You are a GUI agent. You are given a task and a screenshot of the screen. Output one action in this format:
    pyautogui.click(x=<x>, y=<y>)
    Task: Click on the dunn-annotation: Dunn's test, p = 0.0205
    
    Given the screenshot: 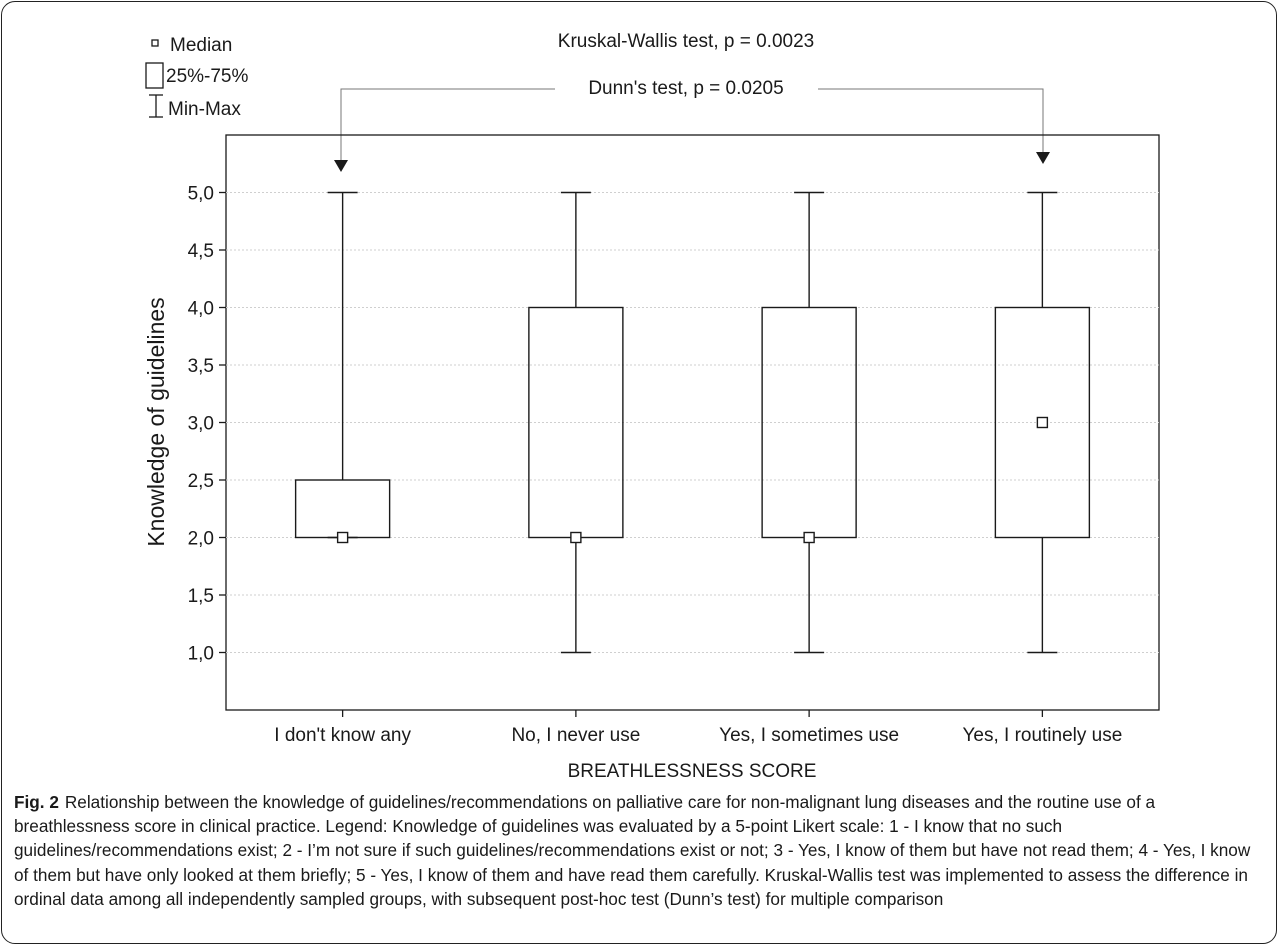 What is the action you would take?
    pyautogui.click(x=692, y=125)
    